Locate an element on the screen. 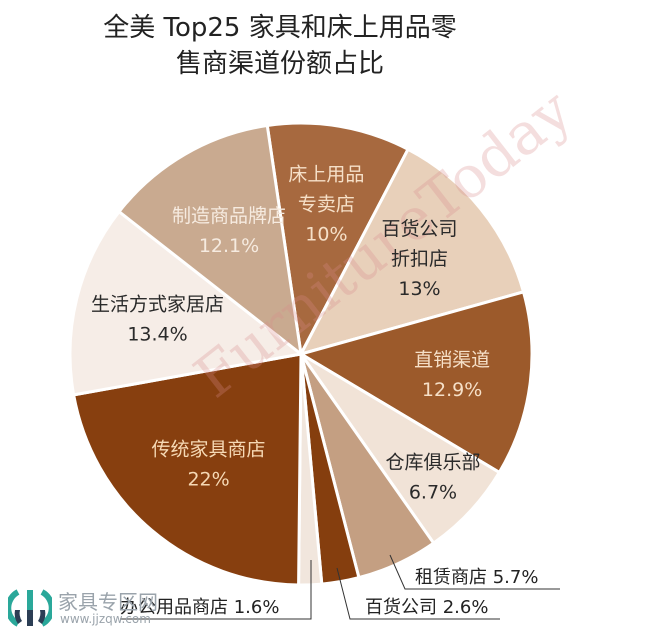 The height and width of the screenshot is (639, 651). data-label-text: 仓库俱乐部 is located at coordinates (432, 463).